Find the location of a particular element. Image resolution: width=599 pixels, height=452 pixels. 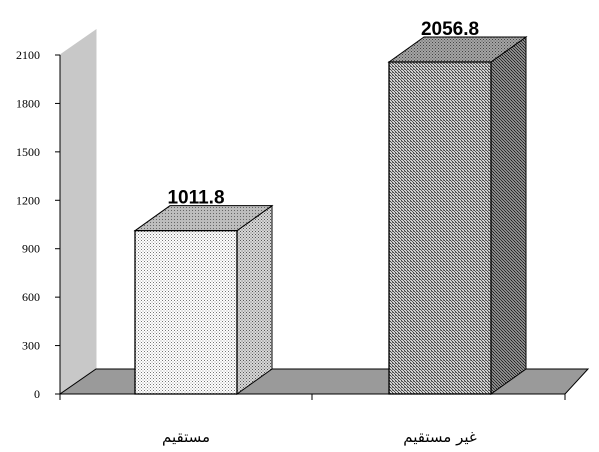

y-tick-label: 600 is located at coordinates (31, 297).